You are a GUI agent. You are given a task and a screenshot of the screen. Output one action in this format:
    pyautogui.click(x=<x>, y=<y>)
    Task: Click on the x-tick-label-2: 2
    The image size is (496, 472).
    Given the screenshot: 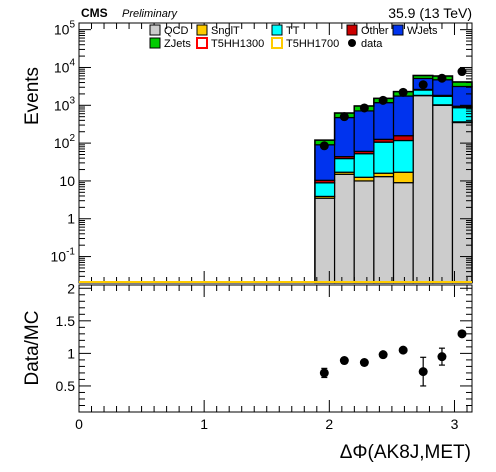 What is the action you would take?
    pyautogui.click(x=329, y=424)
    